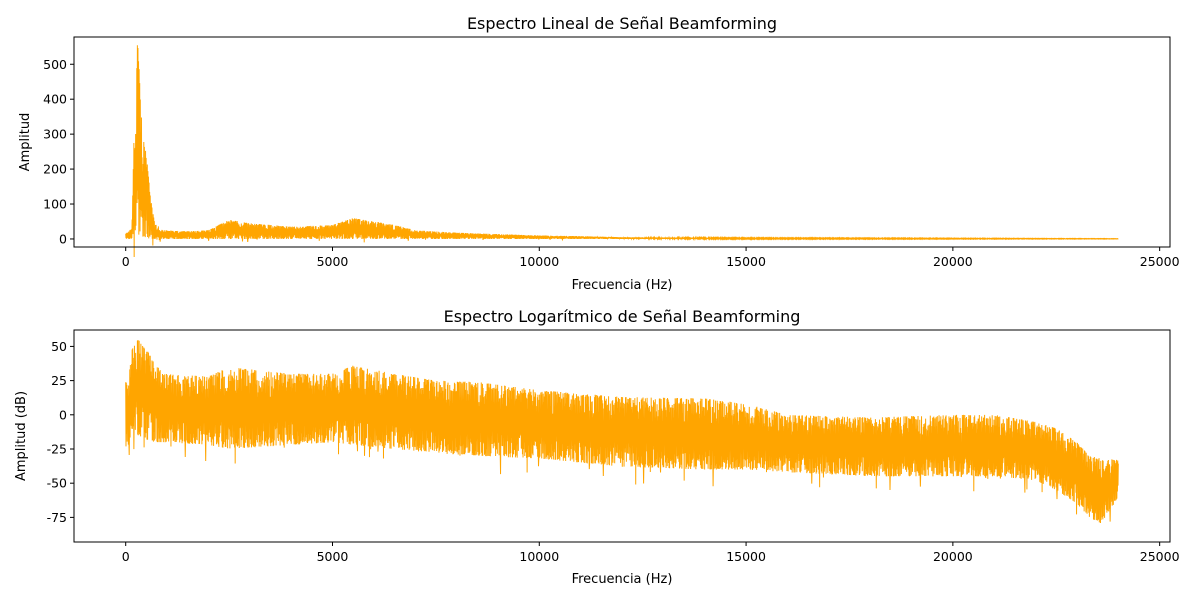 The image size is (1200, 600). Describe the element at coordinates (622, 23) in the screenshot. I see `chart-linear-title: Espectro Lineal de Señal Beamforming` at that location.